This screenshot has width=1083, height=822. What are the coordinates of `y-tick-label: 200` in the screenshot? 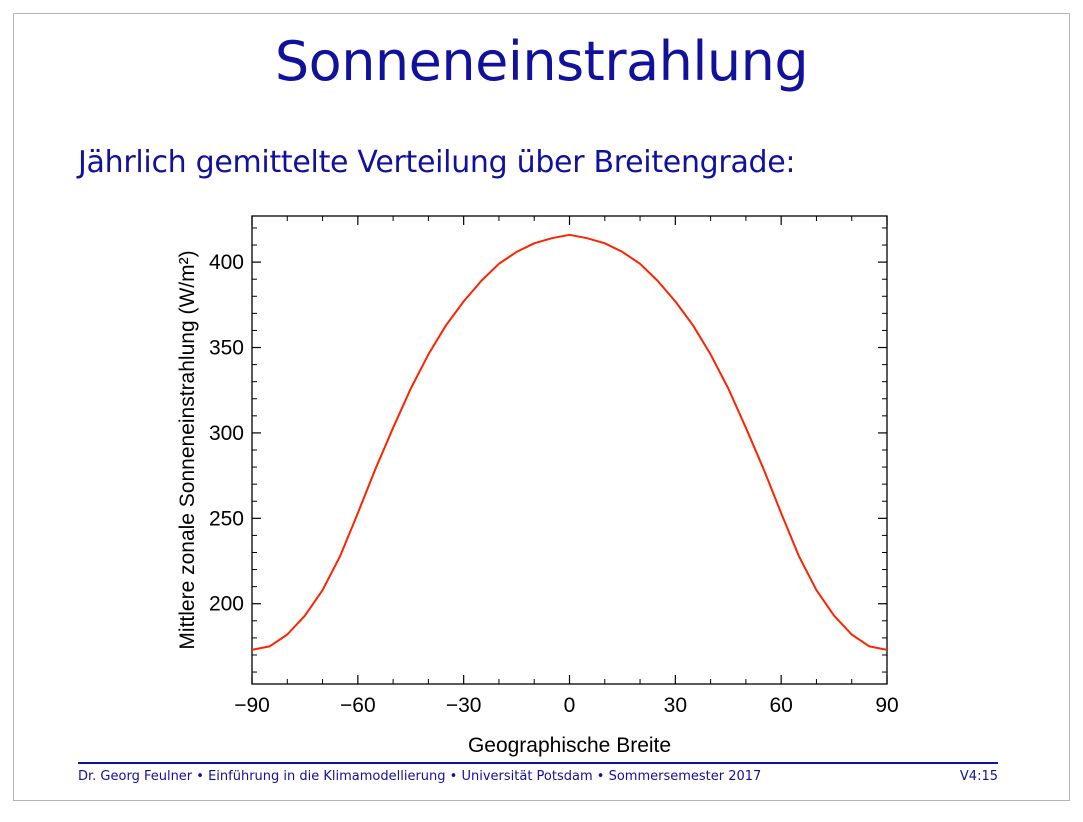 It's located at (226, 604).